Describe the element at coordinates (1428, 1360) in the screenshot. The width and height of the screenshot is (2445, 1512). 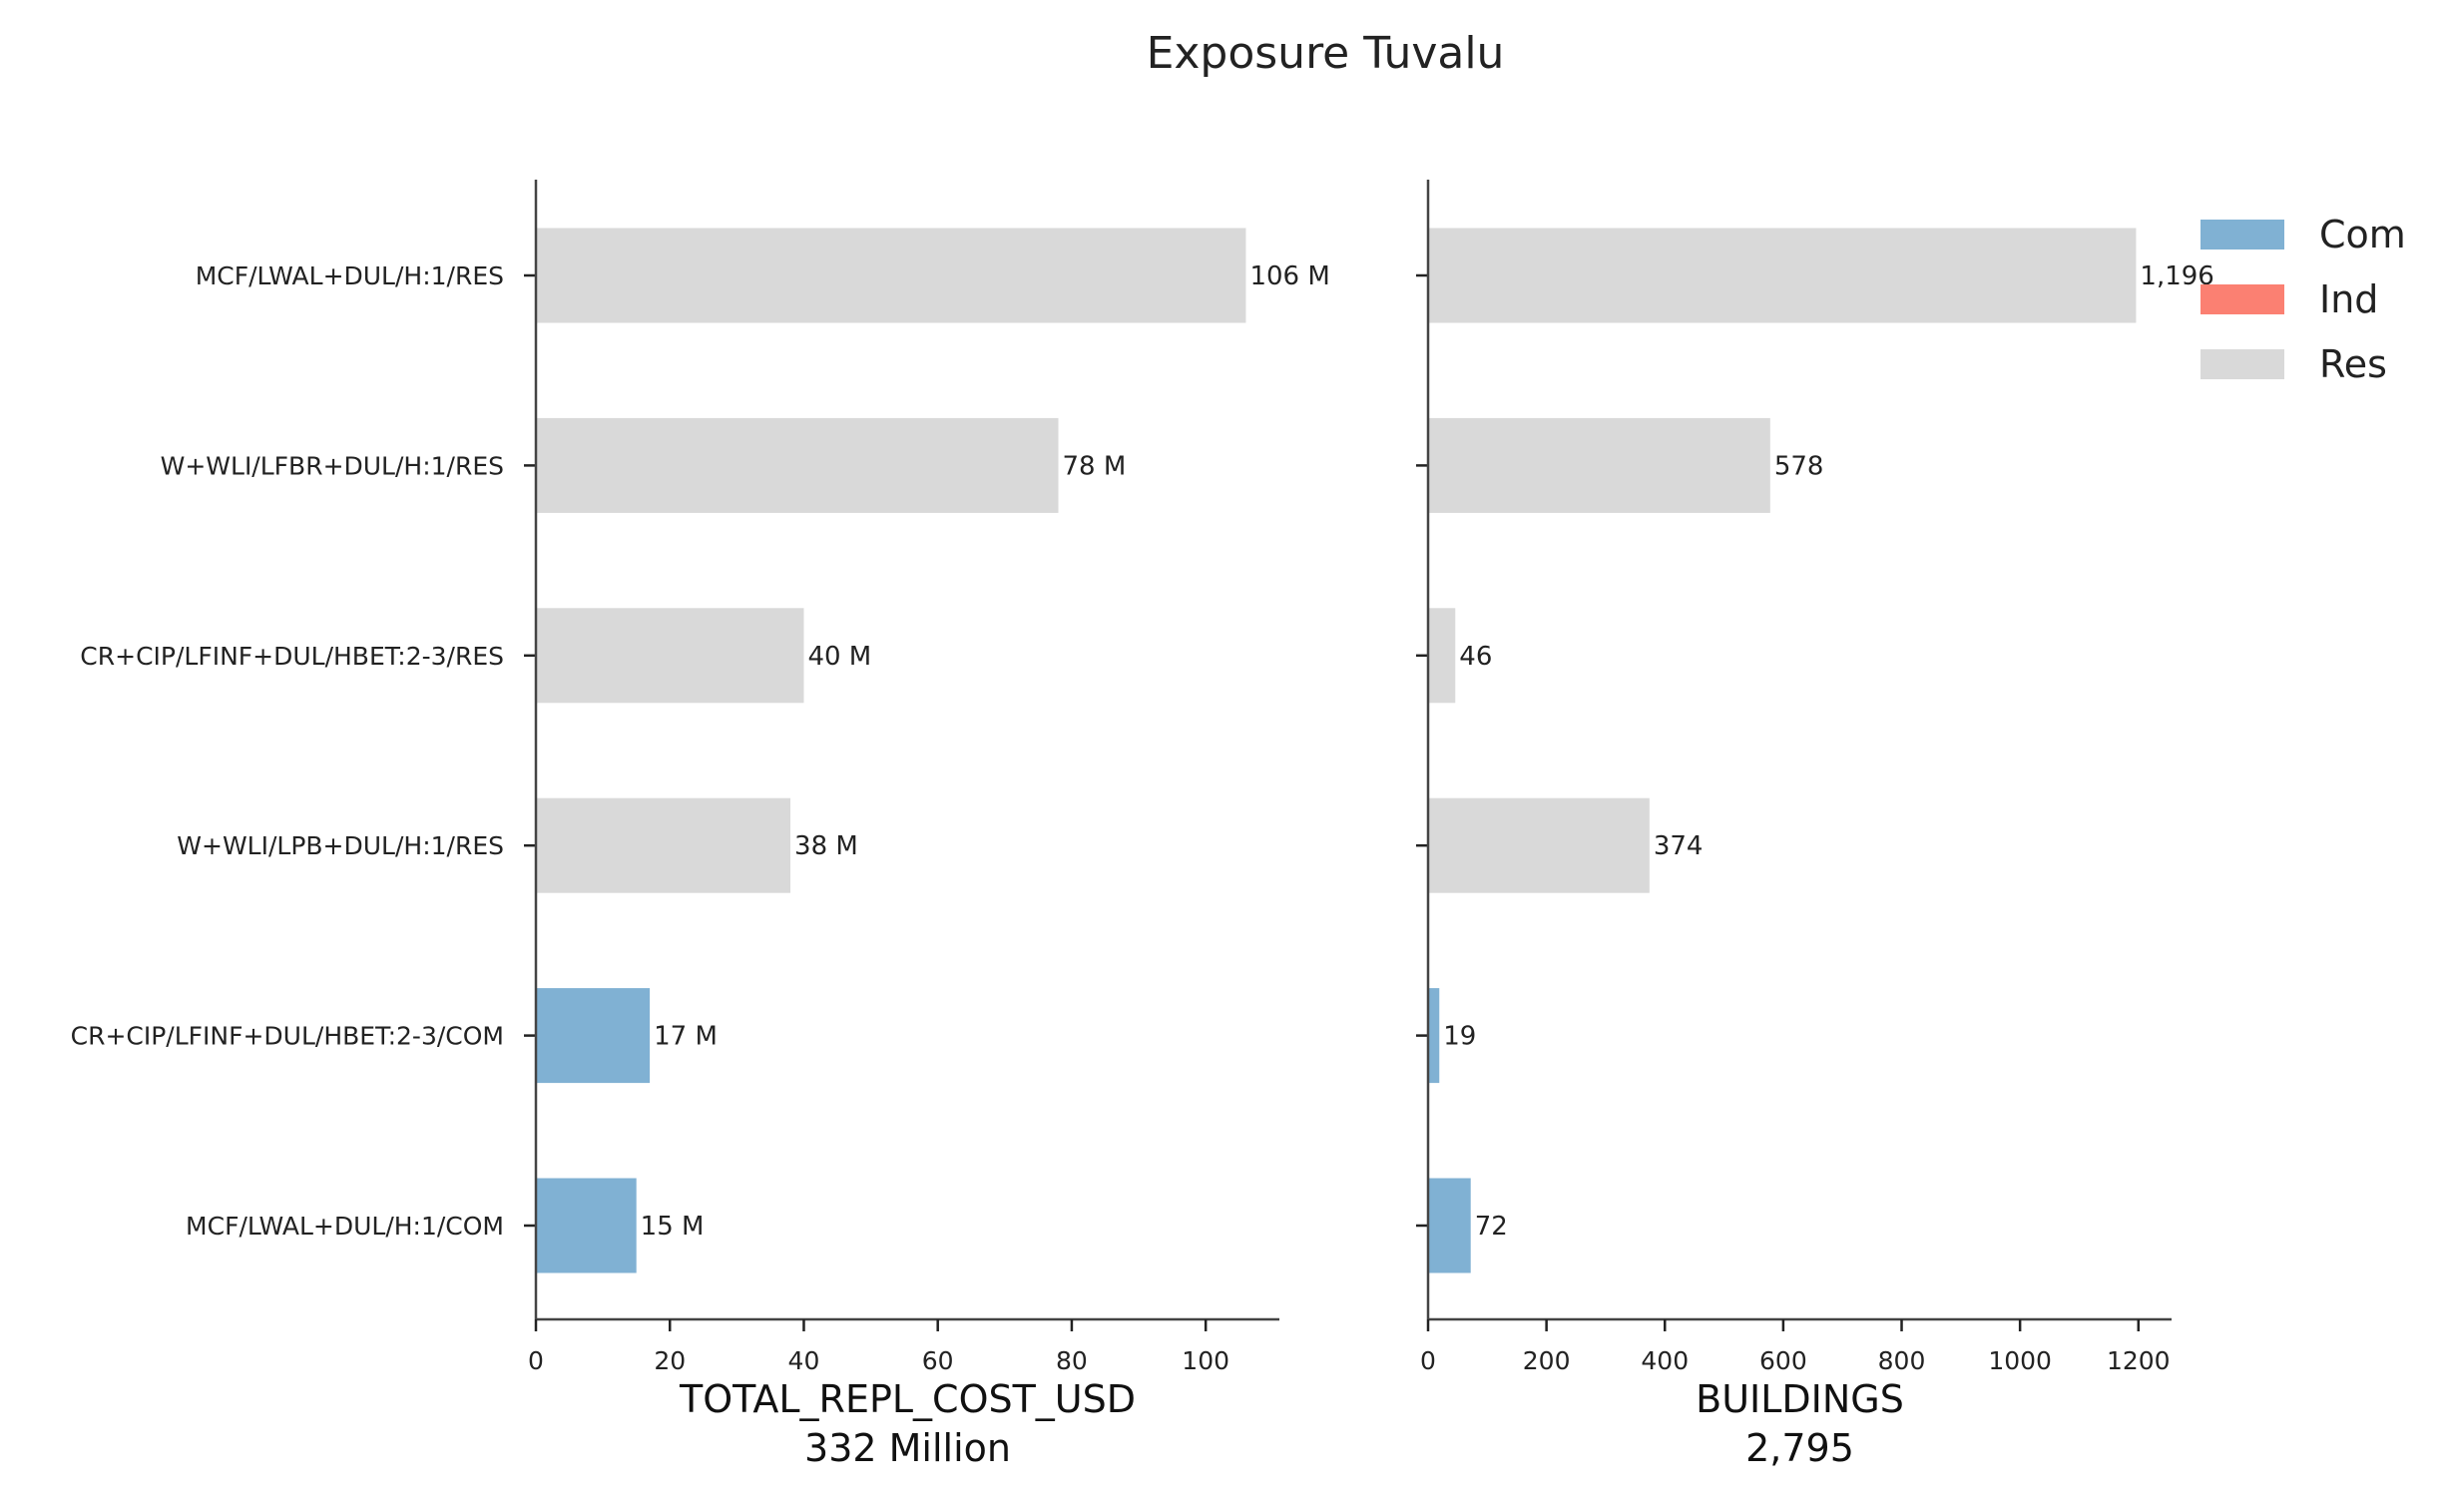
I see `x-tick-label-buildings-0: 0` at that location.